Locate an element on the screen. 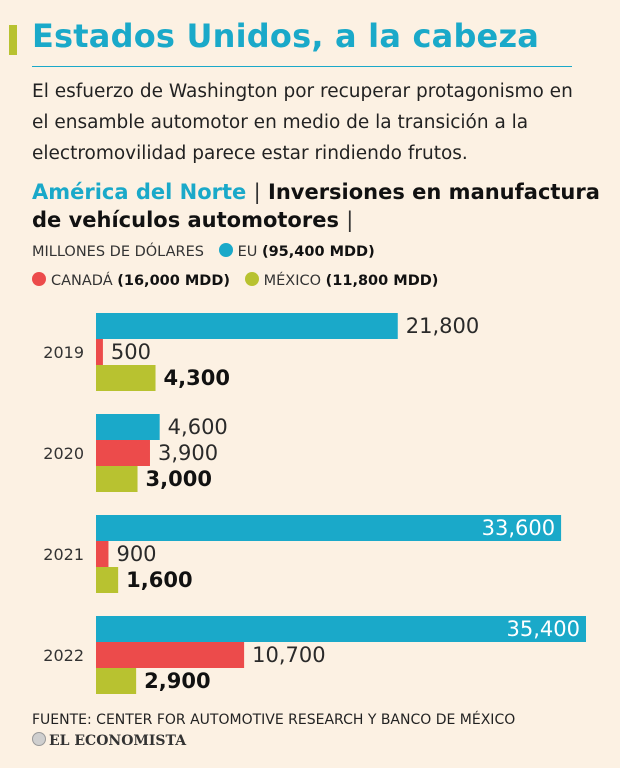  title-divider is located at coordinates (302, 66).